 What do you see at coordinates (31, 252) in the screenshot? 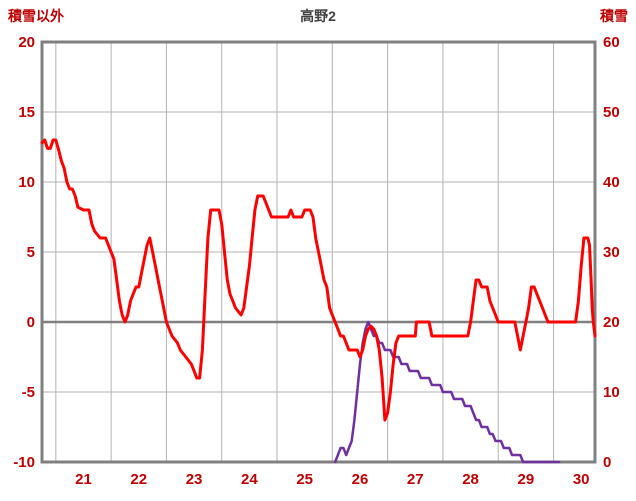
I see `left-axis-tick-label: 5` at bounding box center [31, 252].